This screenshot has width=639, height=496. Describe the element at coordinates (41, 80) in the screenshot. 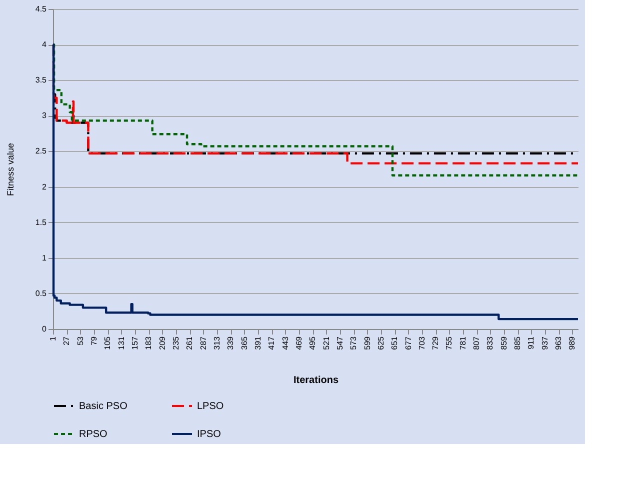

I see `y-tick-label: 3.5` at that location.